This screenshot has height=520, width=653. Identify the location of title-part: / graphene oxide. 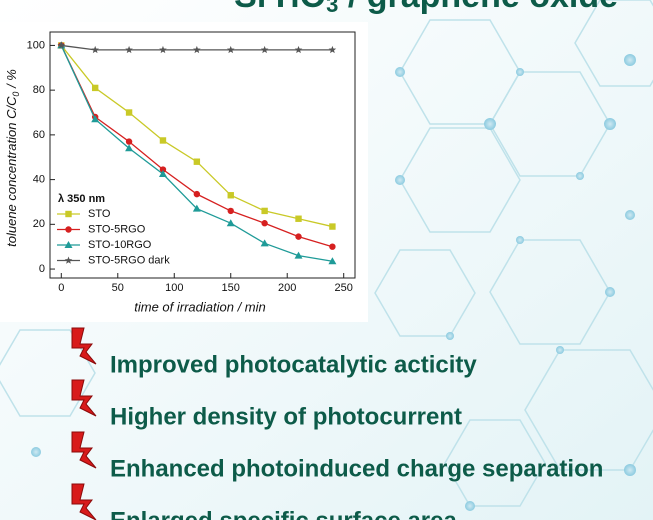
(478, 7).